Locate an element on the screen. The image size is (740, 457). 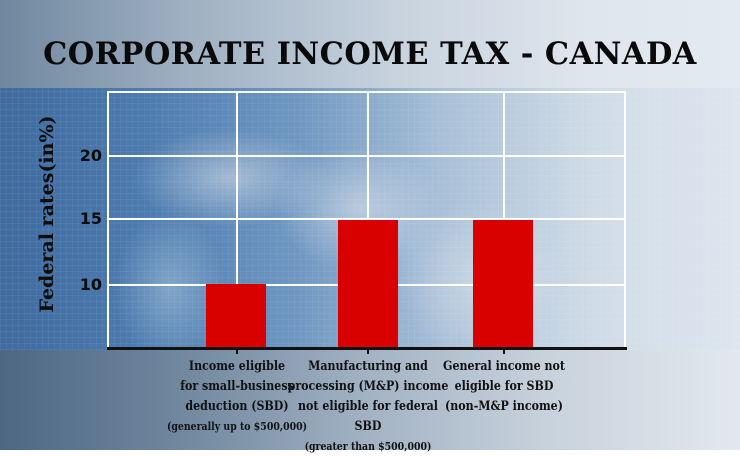
y-axis-label: Federal rates(in%) is located at coordinates (47, 214).